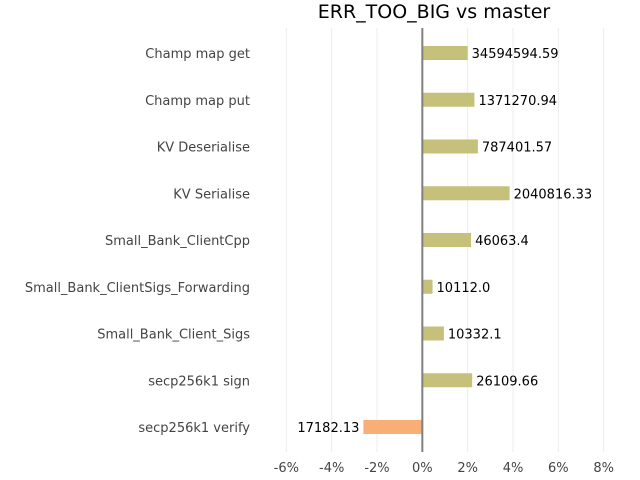 Image resolution: width=640 pixels, height=480 pixels. What do you see at coordinates (211, 194) in the screenshot?
I see `category-label: KV Serialise` at bounding box center [211, 194].